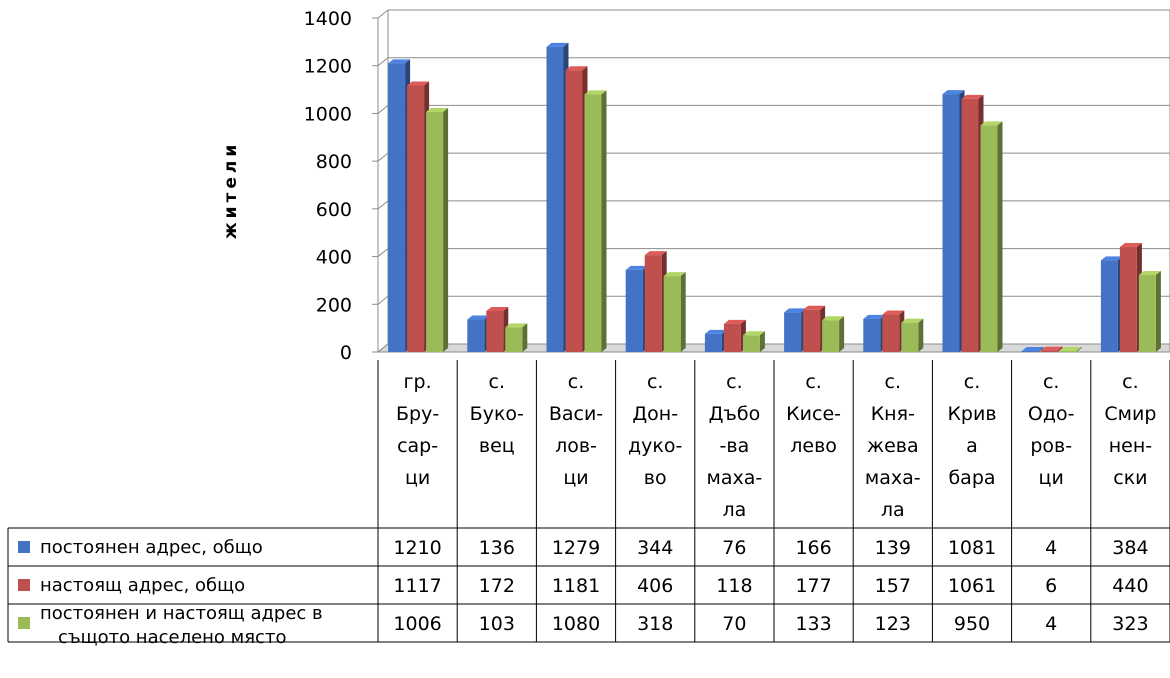  What do you see at coordinates (655, 446) in the screenshot?
I see `category-label-line: дуко-` at bounding box center [655, 446].